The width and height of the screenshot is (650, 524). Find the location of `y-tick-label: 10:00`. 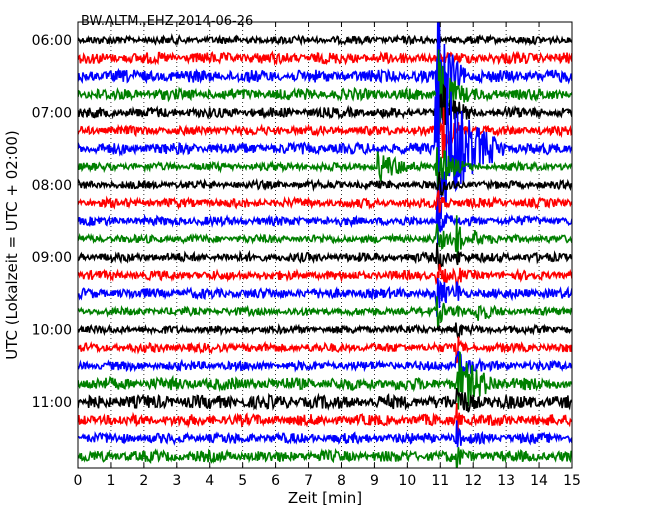

y-tick-label: 10:00 is located at coordinates (52, 331).